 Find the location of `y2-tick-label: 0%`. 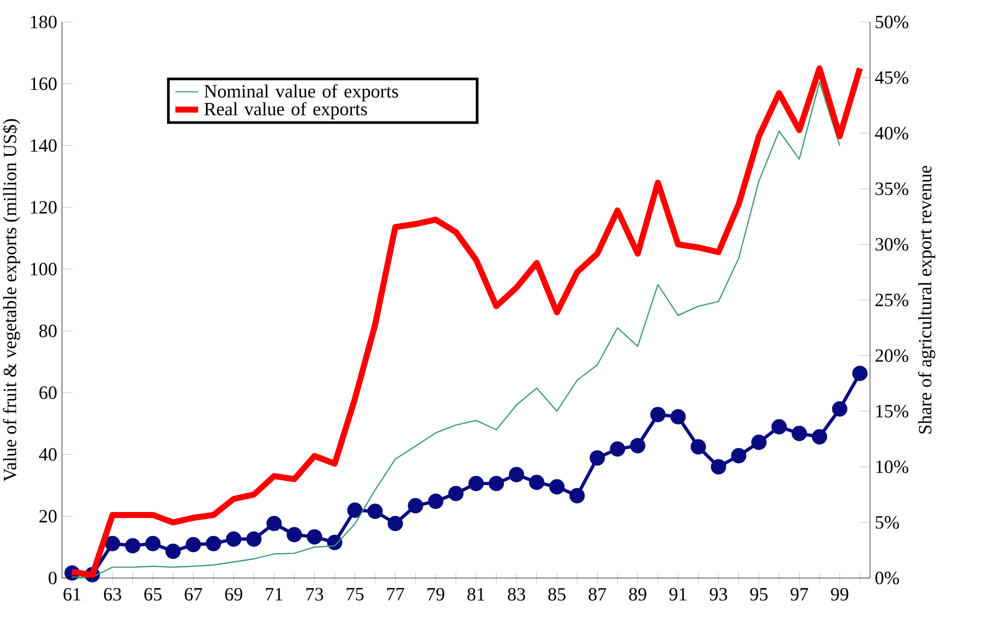

y2-tick-label: 0% is located at coordinates (887, 578).